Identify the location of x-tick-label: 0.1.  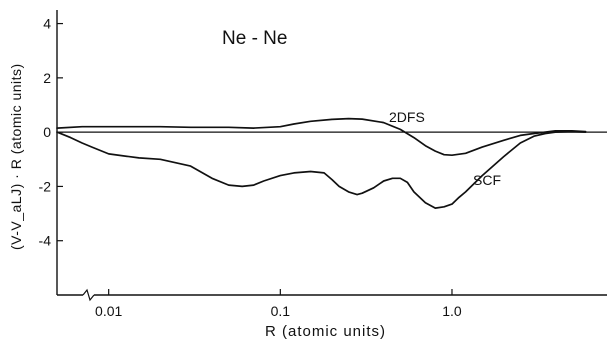
(281, 311).